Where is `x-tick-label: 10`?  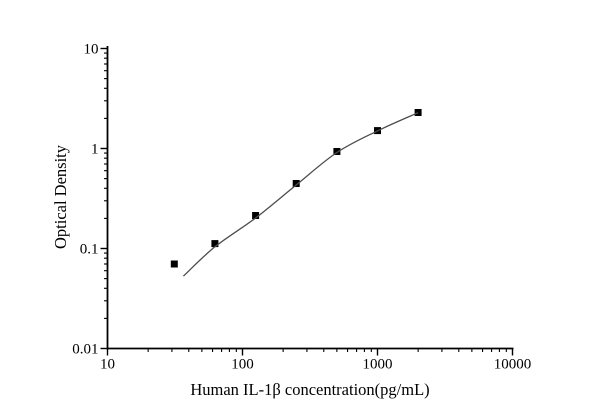 x-tick-label: 10 is located at coordinates (107, 365).